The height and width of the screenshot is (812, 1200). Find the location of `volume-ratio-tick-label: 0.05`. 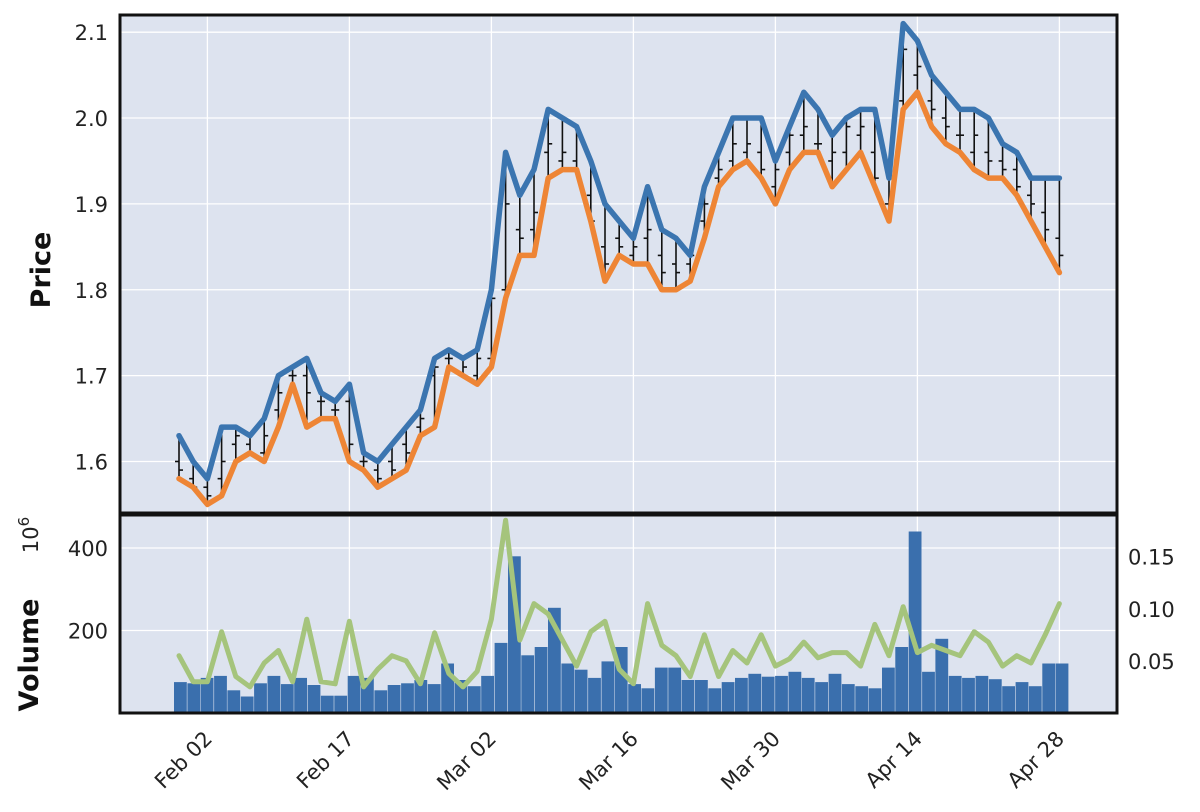

volume-ratio-tick-label: 0.05 is located at coordinates (1151, 662).